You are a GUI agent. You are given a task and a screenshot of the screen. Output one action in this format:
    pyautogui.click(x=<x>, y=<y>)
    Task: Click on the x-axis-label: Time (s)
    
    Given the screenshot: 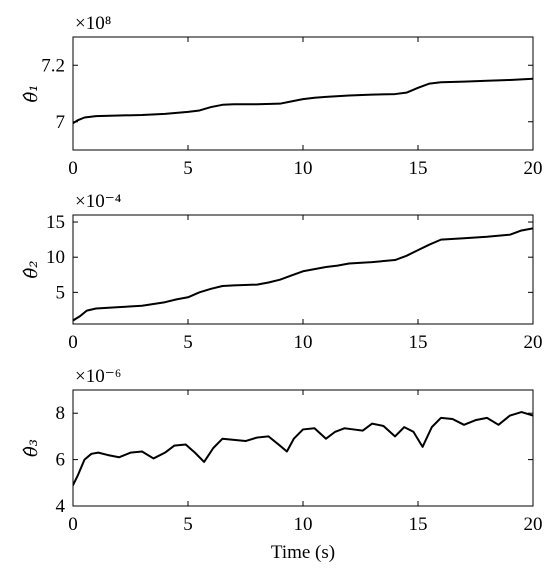 What is the action you would take?
    pyautogui.click(x=303, y=552)
    